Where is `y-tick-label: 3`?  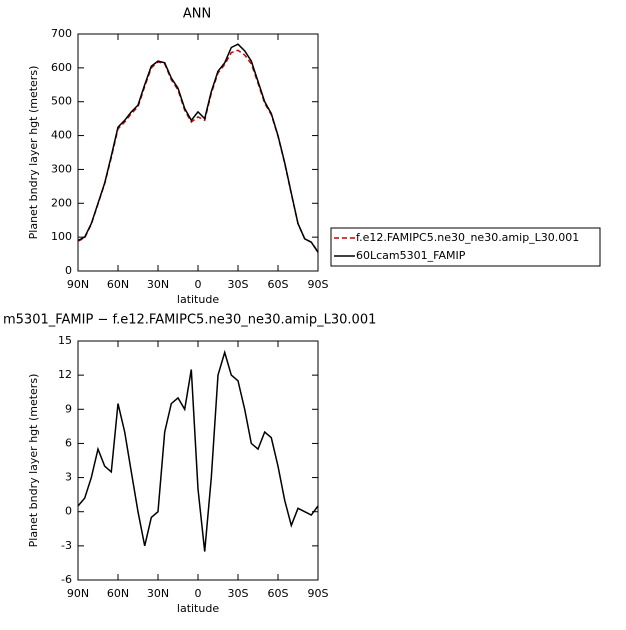
y-tick-label: 3 is located at coordinates (68, 477).